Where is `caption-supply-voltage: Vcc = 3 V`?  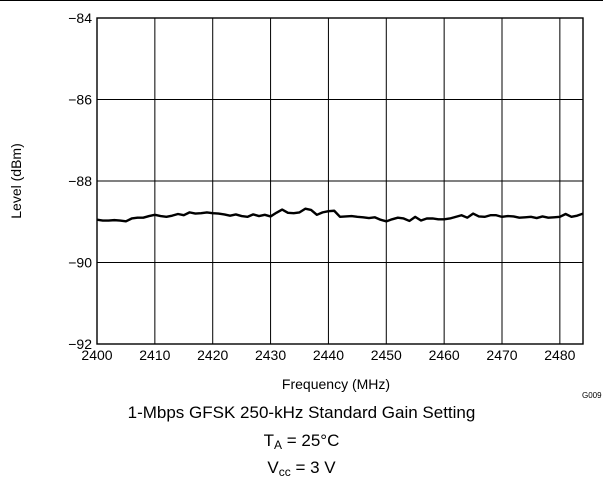
caption-supply-voltage: Vcc = 3 V is located at coordinates (301, 468).